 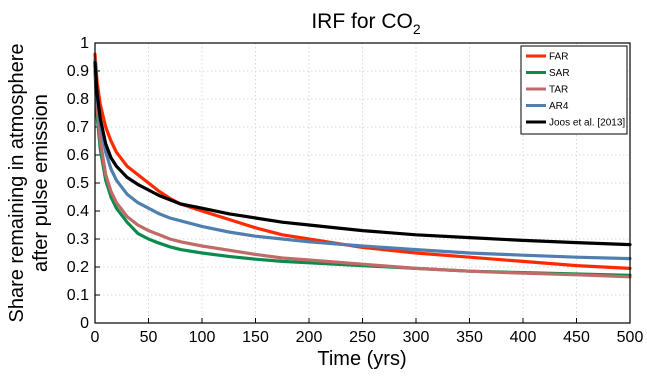 I want to click on y-tick-label: 0, so click(x=84, y=323).